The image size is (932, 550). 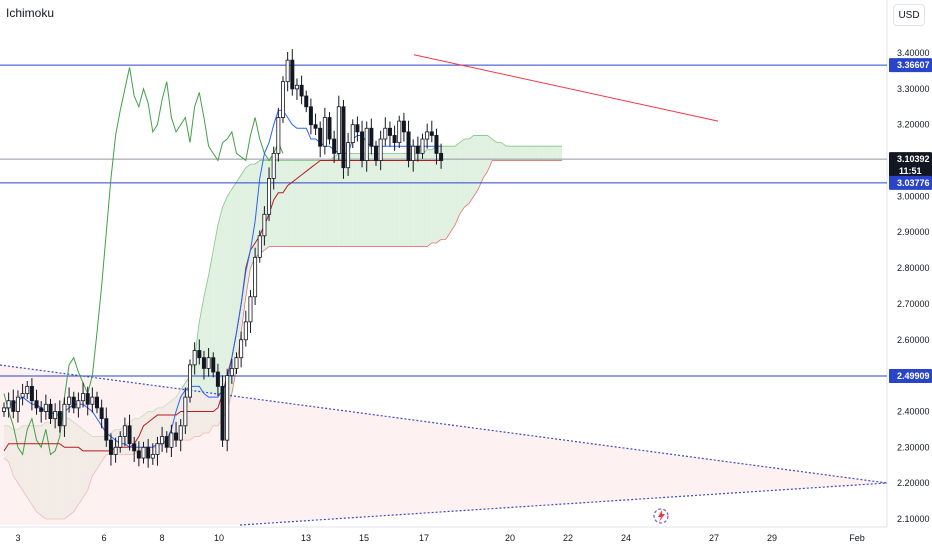 What do you see at coordinates (161, 538) in the screenshot?
I see `time-tick-label: 8` at bounding box center [161, 538].